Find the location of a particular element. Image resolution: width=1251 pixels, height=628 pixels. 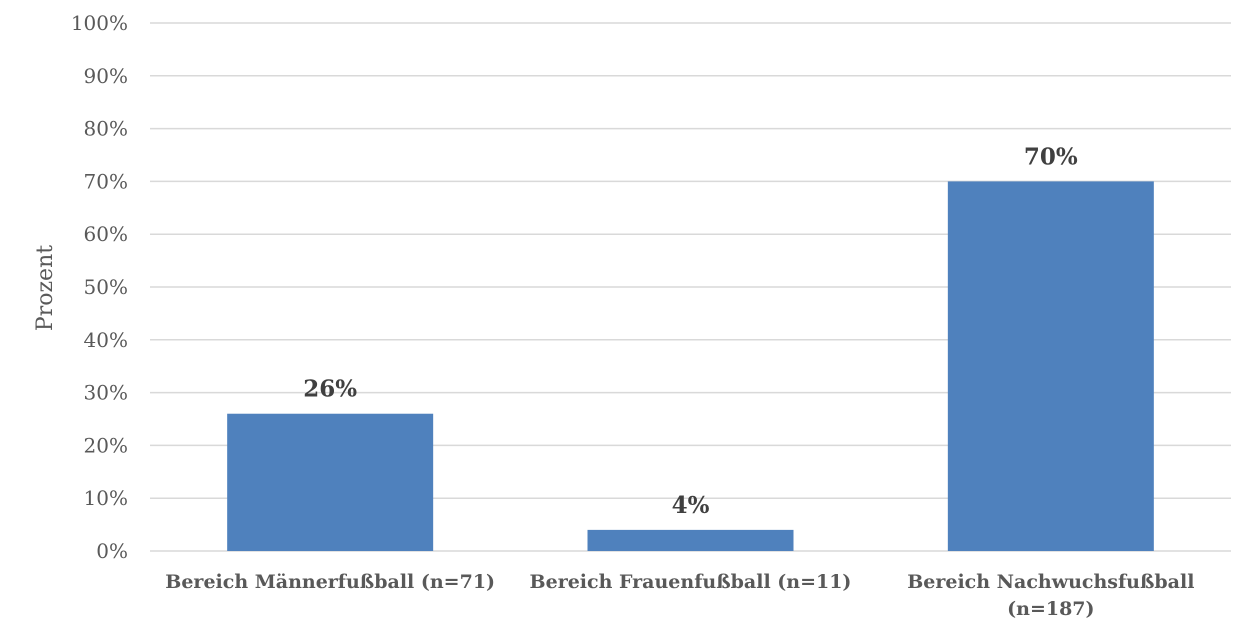

y-tick-label: 30% is located at coordinates (106, 393).